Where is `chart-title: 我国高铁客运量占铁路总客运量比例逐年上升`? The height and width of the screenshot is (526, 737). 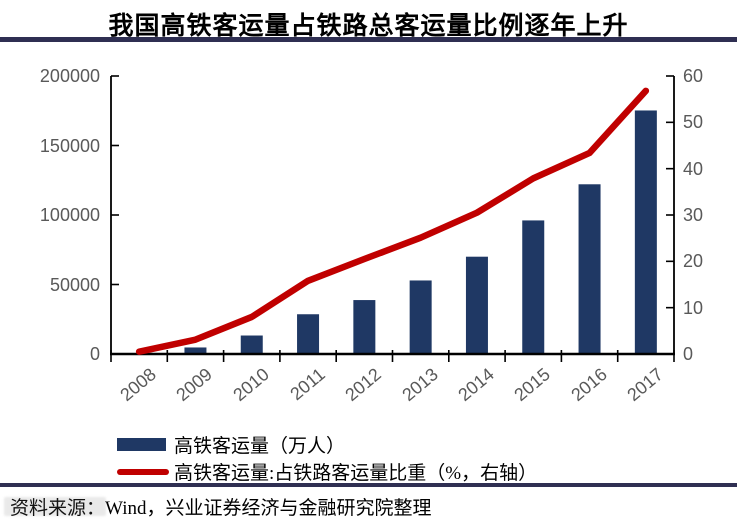
chart-title: 我国高铁客运量占铁路总客运量比例逐年上升 is located at coordinates (368, 26).